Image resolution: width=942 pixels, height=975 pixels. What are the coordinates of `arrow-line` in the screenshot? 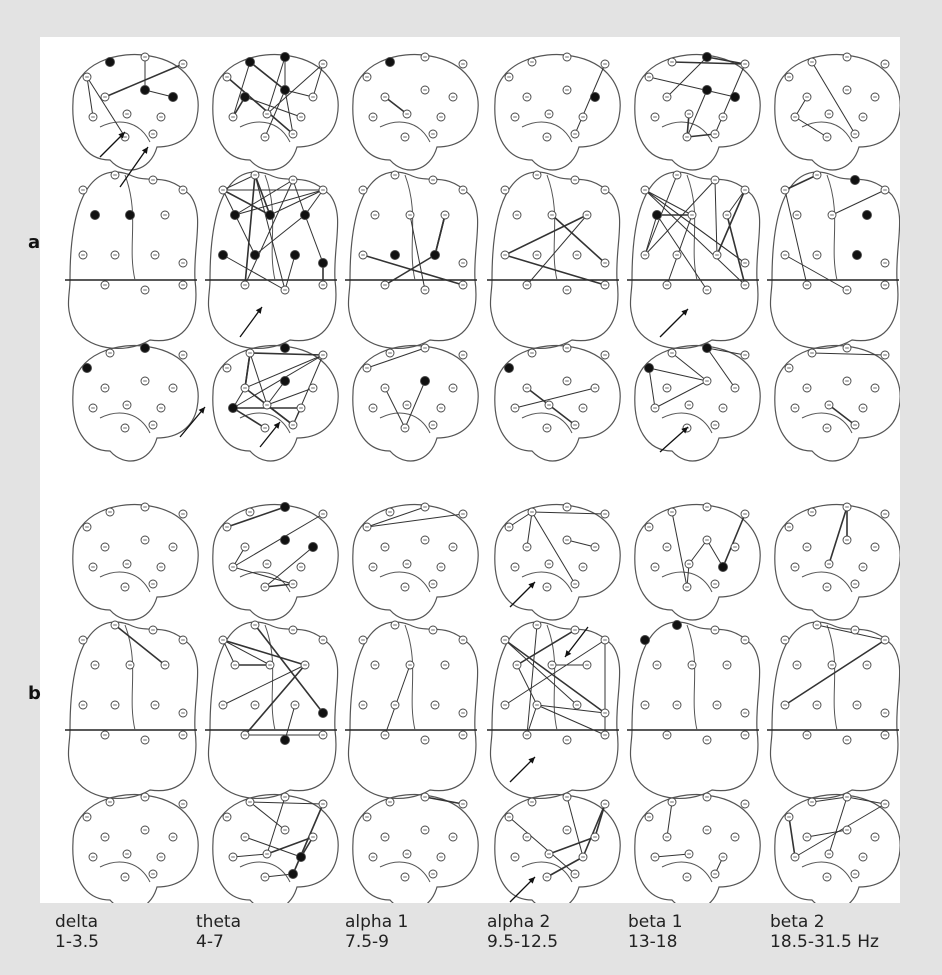 It's located at (134, 167).